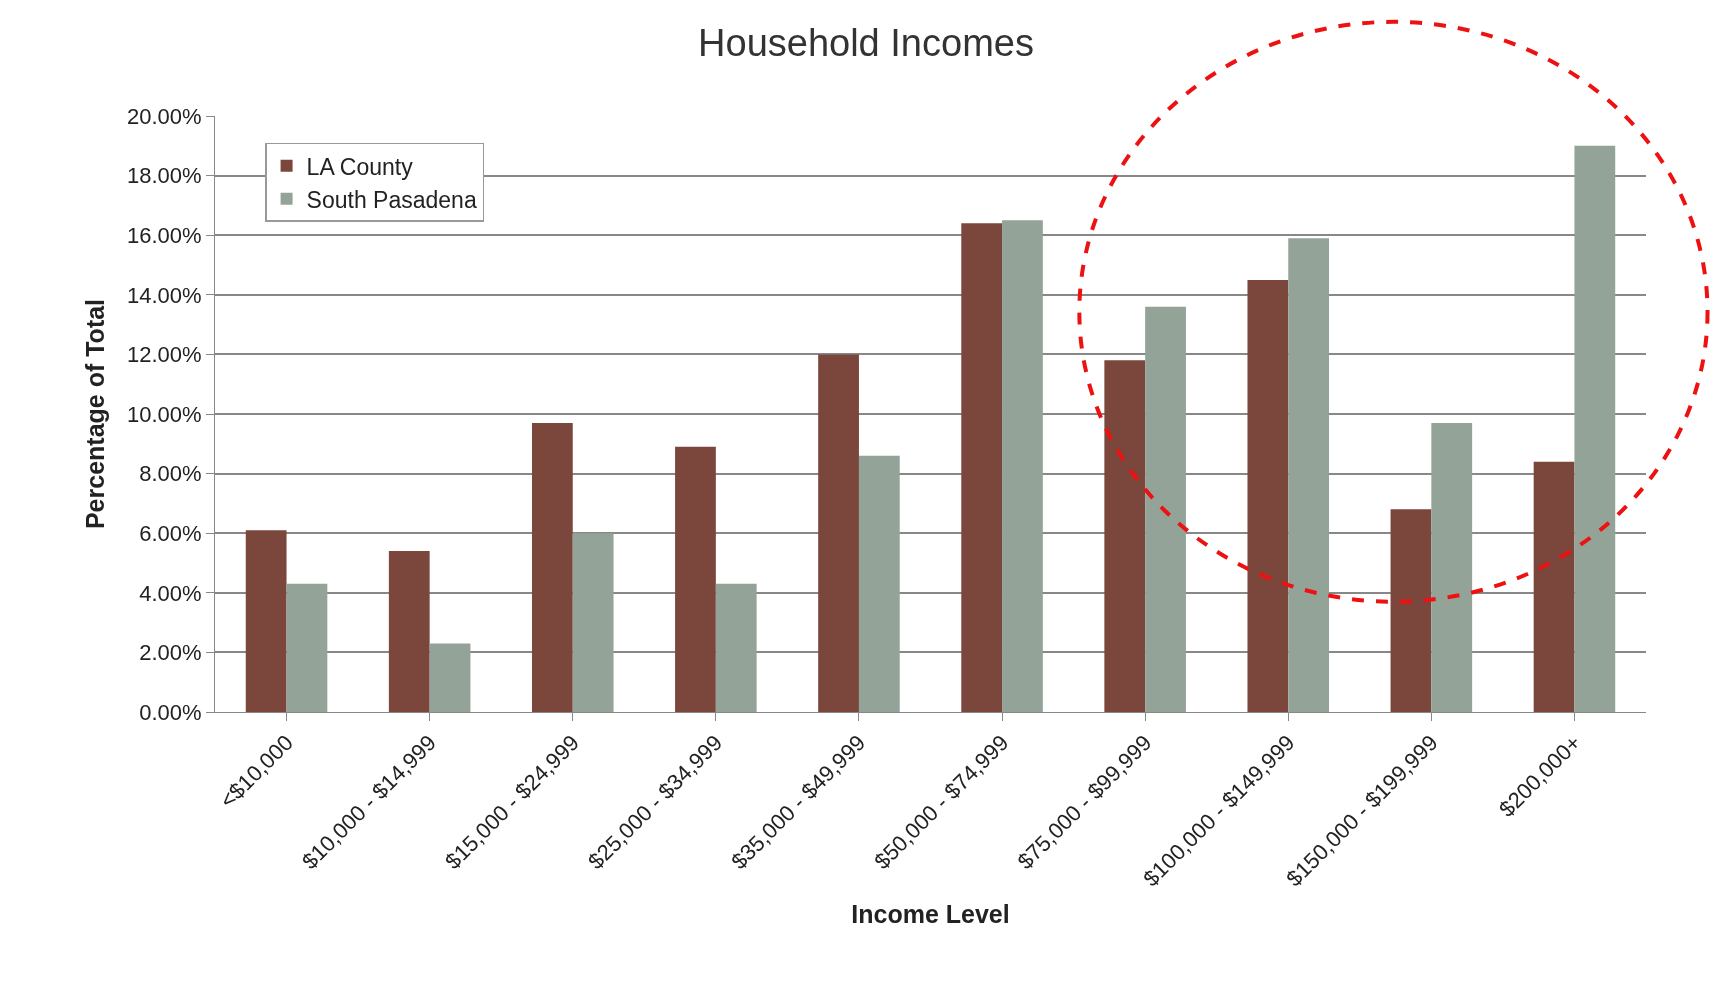 This screenshot has width=1732, height=995. What do you see at coordinates (164, 295) in the screenshot?
I see `y-tick-label: 14.00%` at bounding box center [164, 295].